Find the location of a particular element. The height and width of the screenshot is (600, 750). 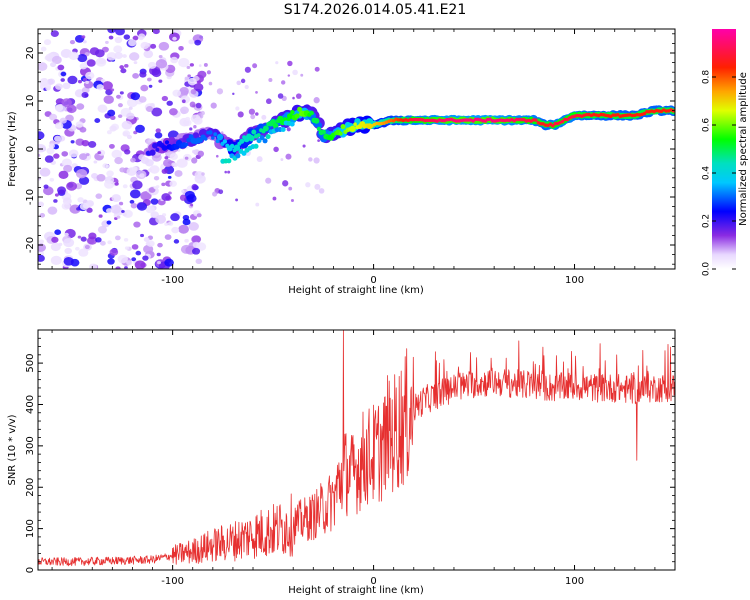

ridge-blobs is located at coordinates (411, 134).